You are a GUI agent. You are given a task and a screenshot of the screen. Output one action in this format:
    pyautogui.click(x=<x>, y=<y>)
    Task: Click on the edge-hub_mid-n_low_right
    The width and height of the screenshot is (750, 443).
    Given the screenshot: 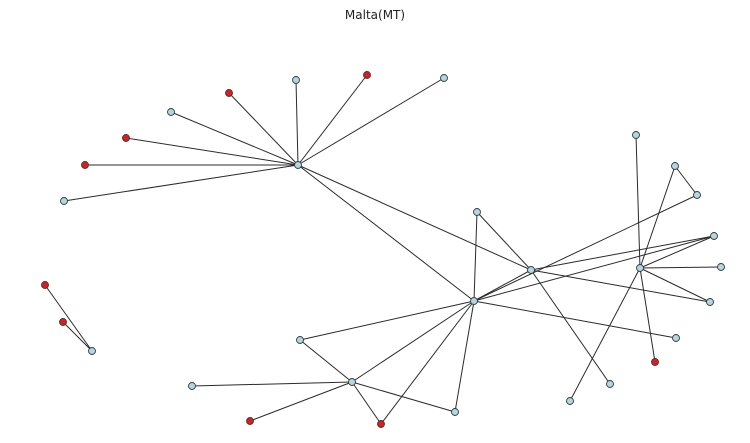 What is the action you would take?
    pyautogui.click(x=570, y=327)
    